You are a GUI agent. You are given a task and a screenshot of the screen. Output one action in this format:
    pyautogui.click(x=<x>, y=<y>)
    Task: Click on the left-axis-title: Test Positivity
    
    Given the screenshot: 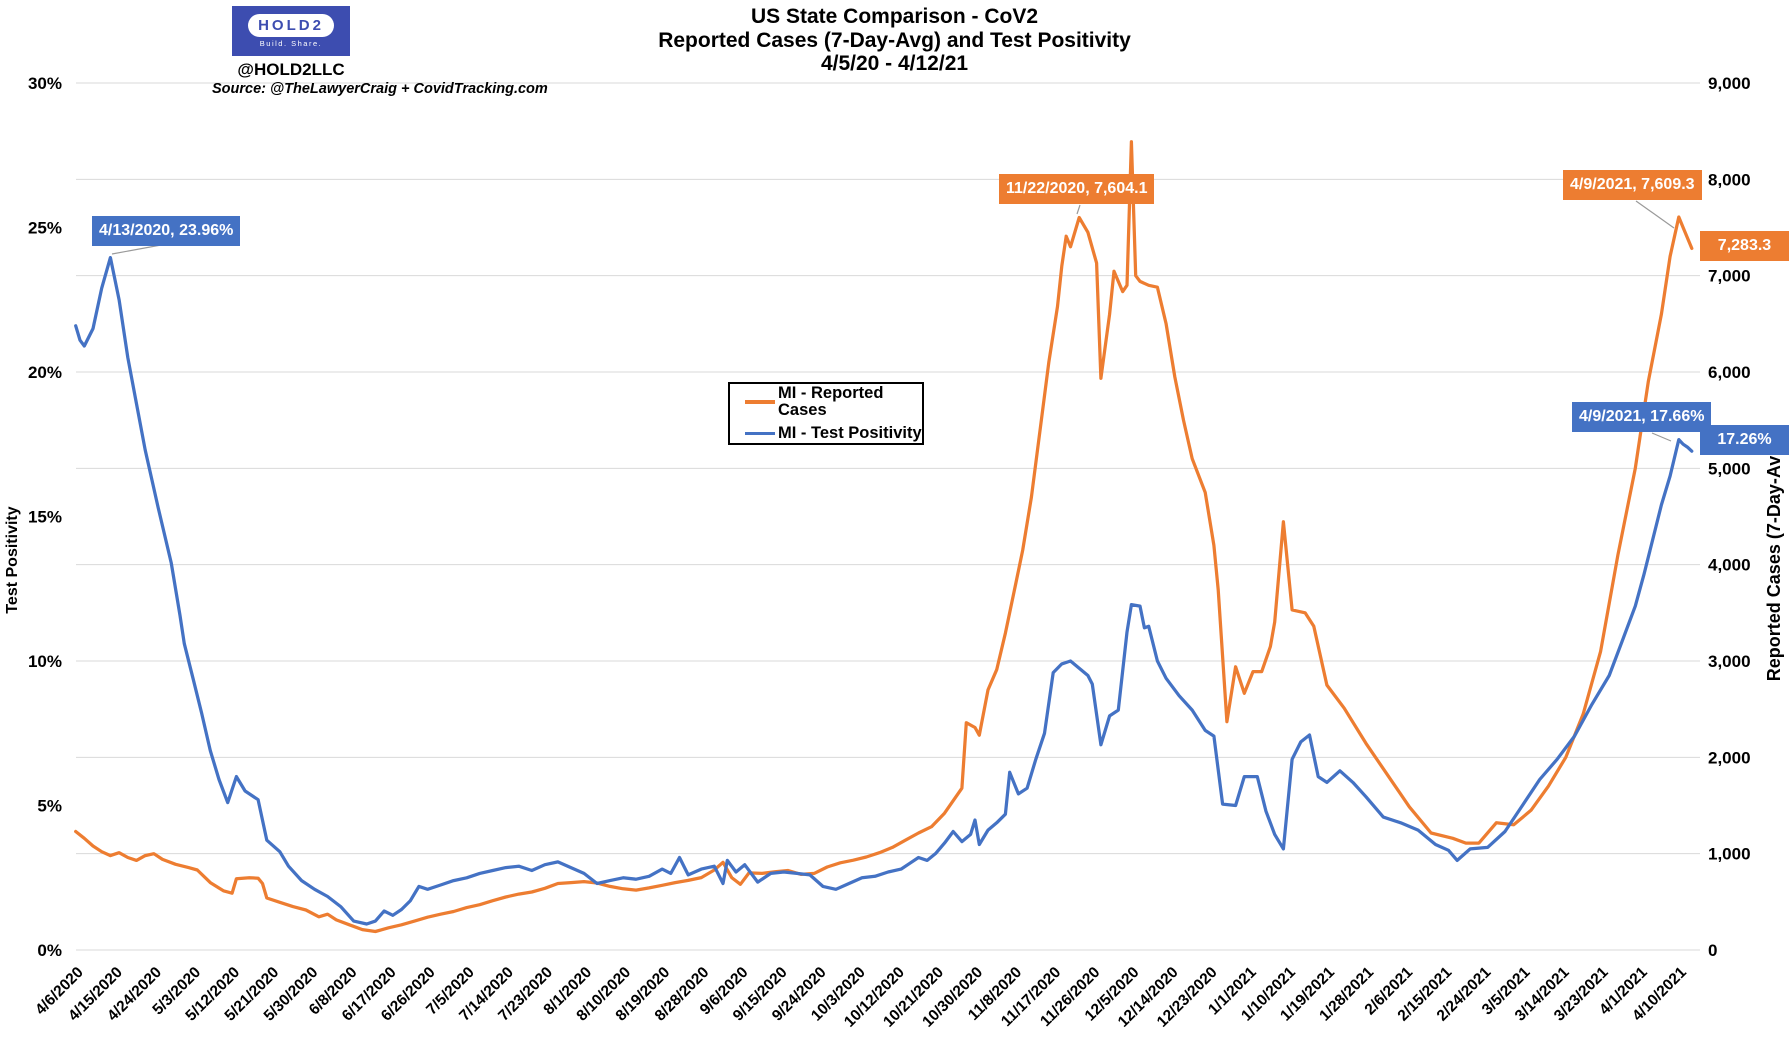 What is the action you would take?
    pyautogui.click(x=12, y=560)
    